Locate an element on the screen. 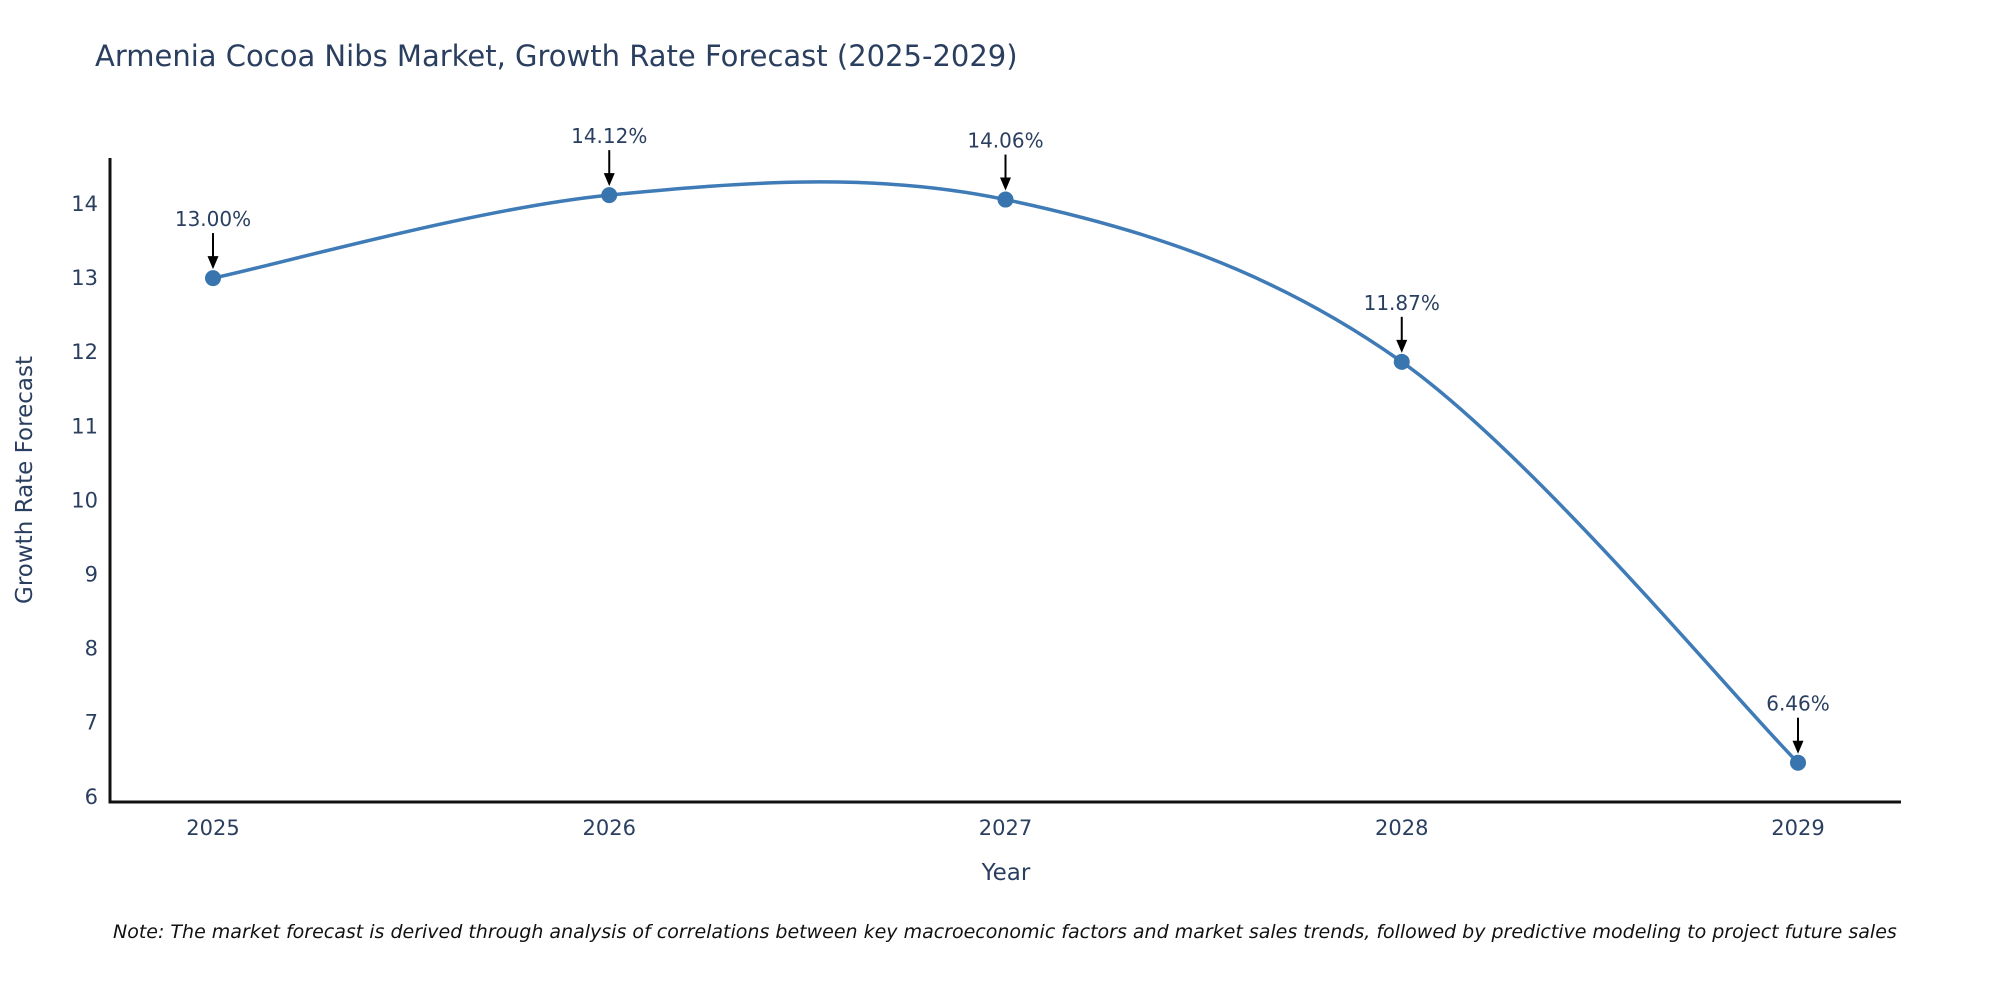 The height and width of the screenshot is (1000, 2000). annotation-arrowhead-2028 is located at coordinates (1402, 346).